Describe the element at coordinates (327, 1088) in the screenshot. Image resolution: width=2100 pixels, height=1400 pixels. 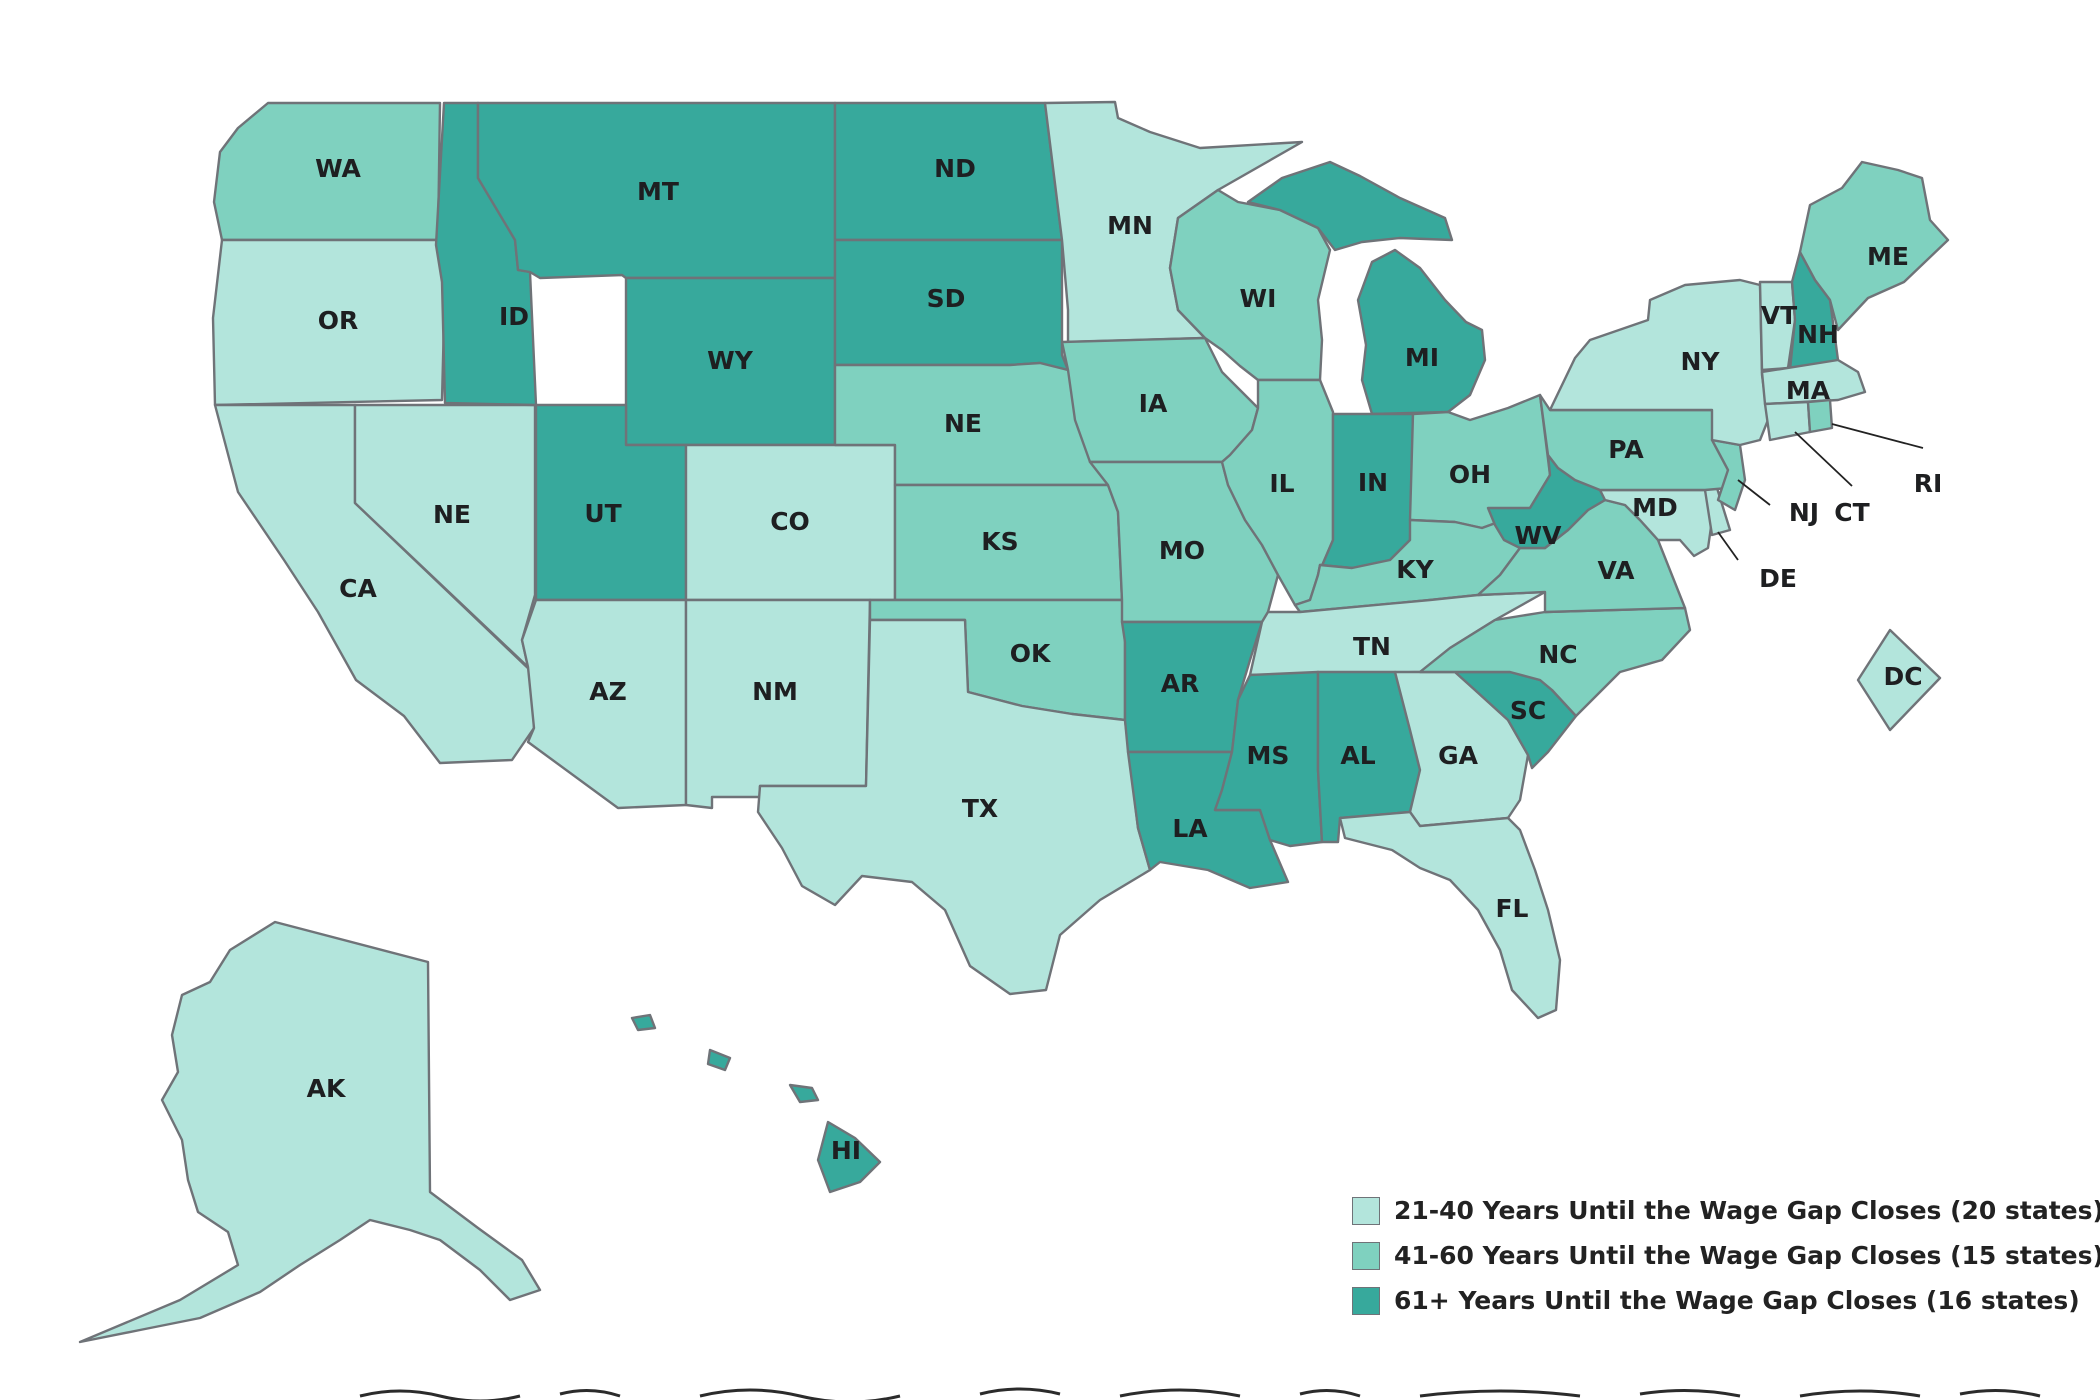
I see `label-ak: AK` at that location.